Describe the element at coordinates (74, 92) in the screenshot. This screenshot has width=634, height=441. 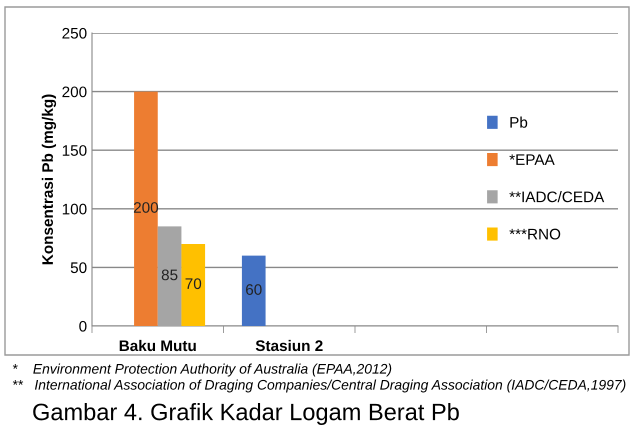
I see `y-tick-label: 200` at that location.